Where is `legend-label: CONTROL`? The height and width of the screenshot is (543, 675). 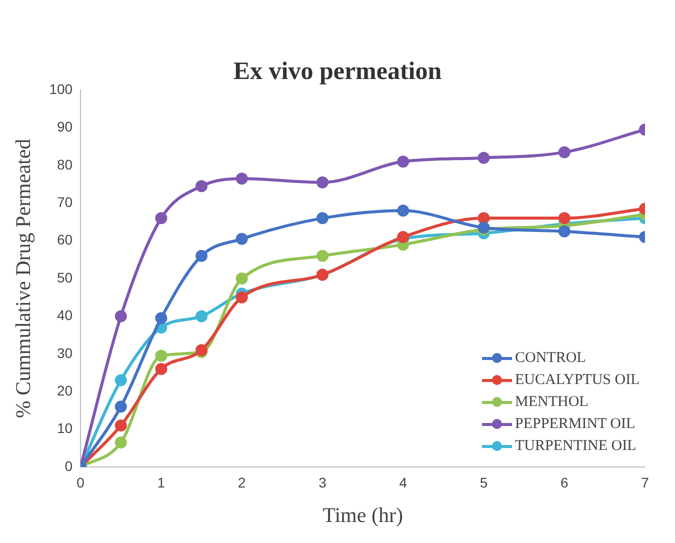 legend-label: CONTROL is located at coordinates (550, 358).